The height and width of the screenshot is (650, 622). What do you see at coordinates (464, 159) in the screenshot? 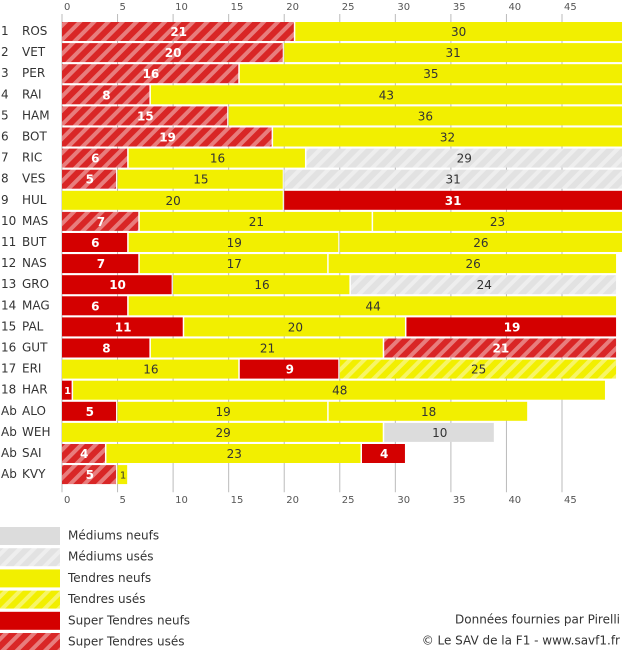
I see `stint-label: 29` at bounding box center [464, 159].